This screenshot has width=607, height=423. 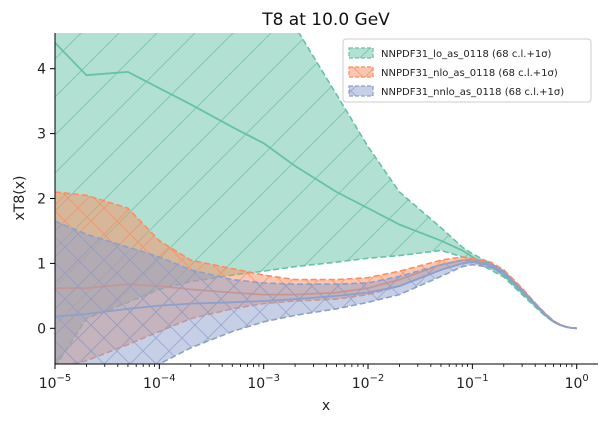 I want to click on x-tick-label-2: 10⁻³, so click(x=263, y=382).